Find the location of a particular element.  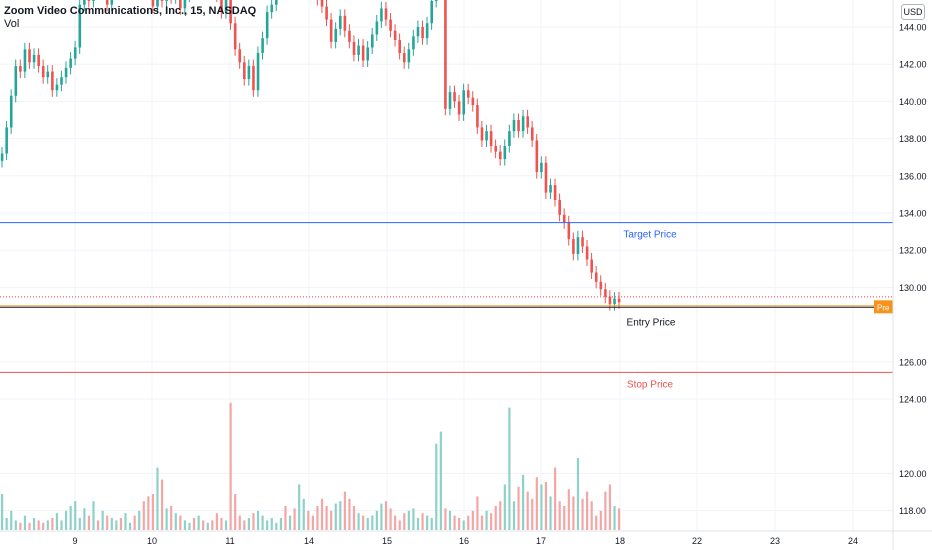

time-tick-label: 15 is located at coordinates (387, 541).